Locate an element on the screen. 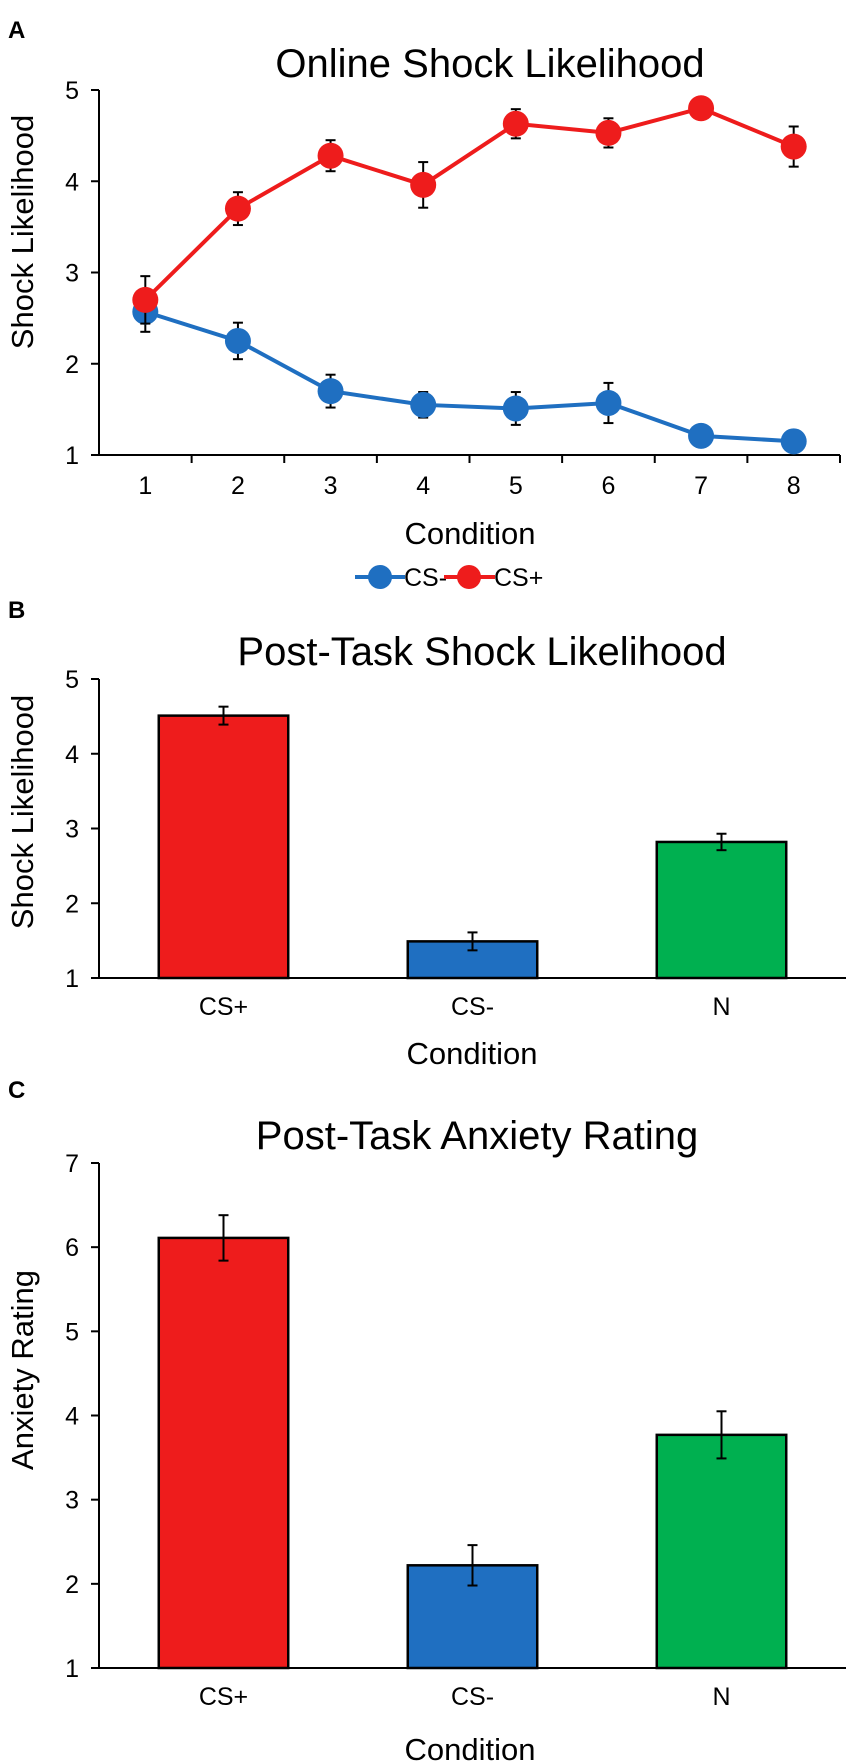 The height and width of the screenshot is (1764, 855). chart-title-c: Post-Task Anxiety Rating is located at coordinates (477, 1136).